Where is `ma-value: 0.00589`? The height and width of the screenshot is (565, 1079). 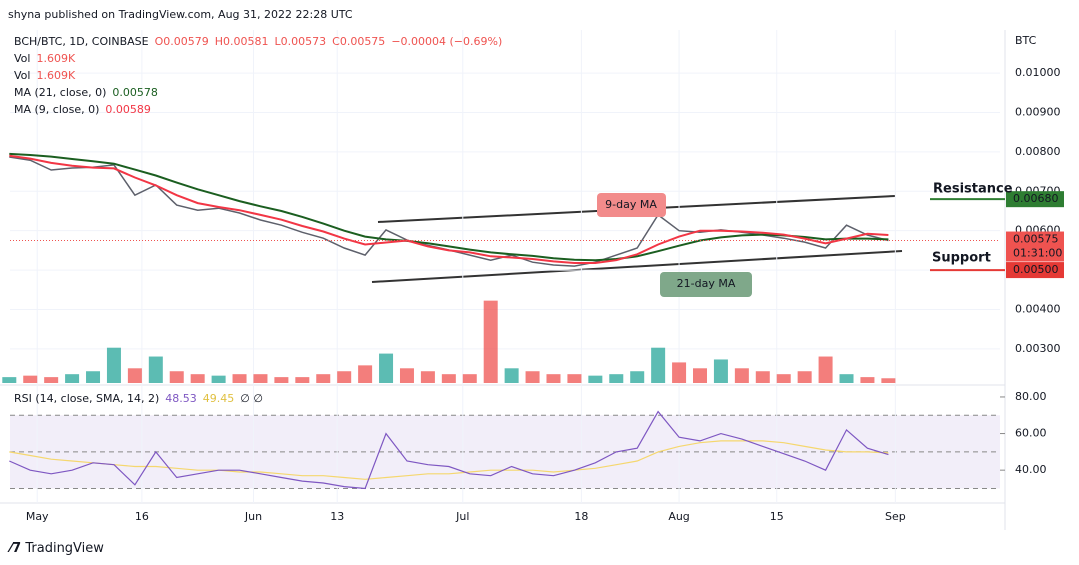 ma-value: 0.00589 is located at coordinates (128, 109).